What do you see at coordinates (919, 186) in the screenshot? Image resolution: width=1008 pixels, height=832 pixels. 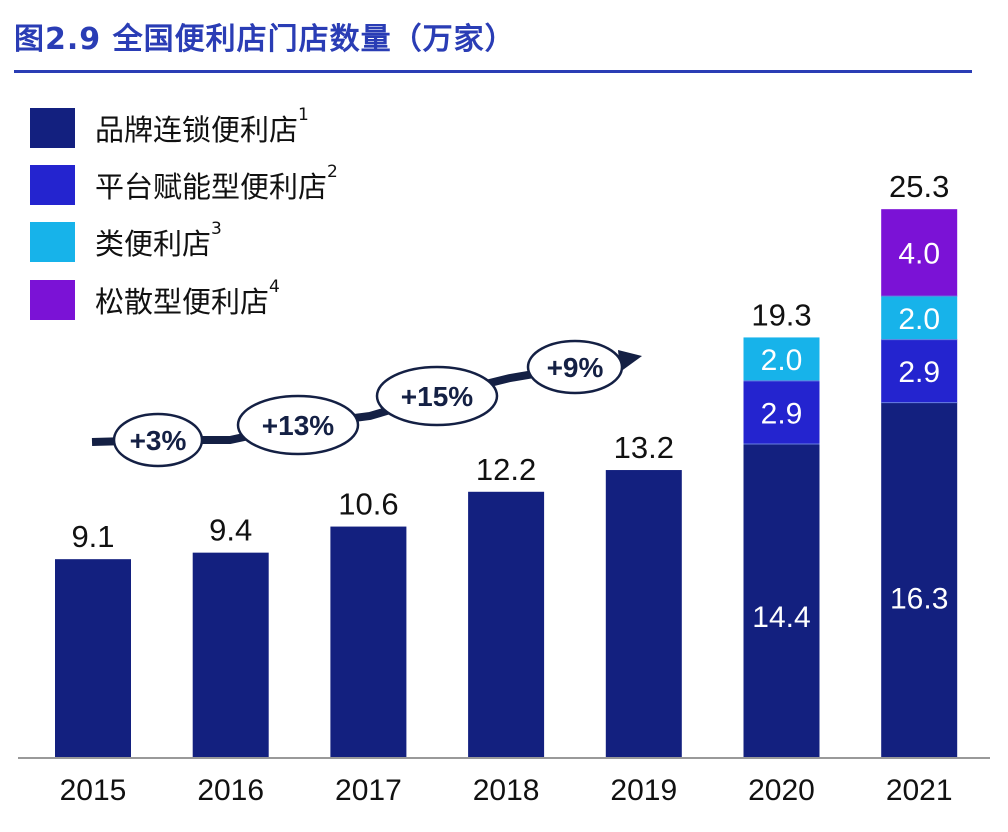 I see `total-label: 25.3` at bounding box center [919, 186].